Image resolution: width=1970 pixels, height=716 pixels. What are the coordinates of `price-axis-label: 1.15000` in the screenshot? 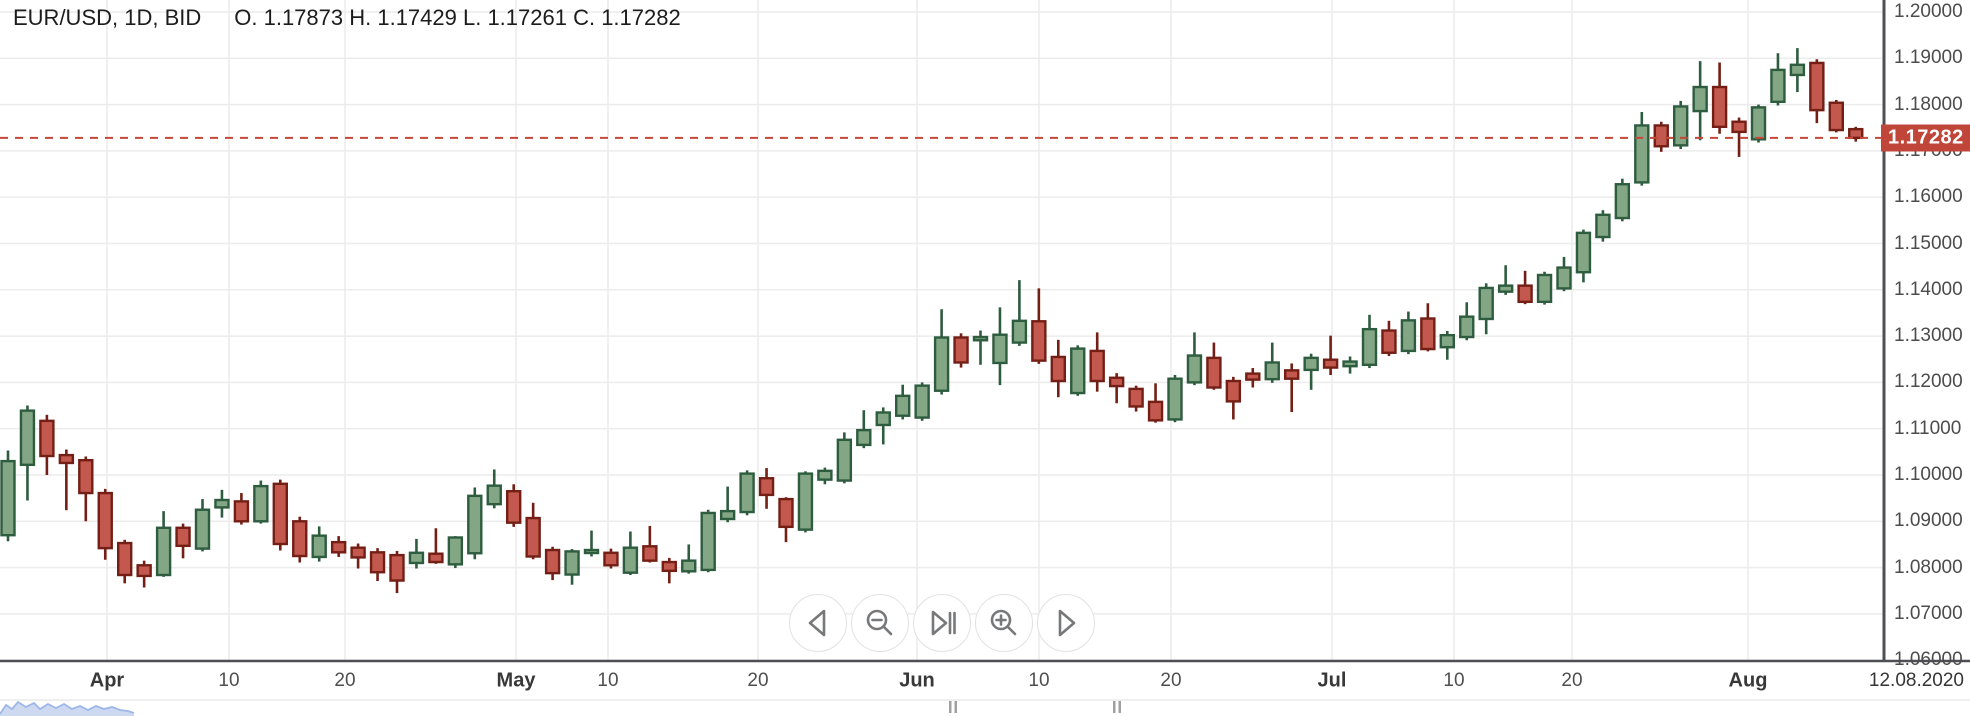 It's located at (1928, 243).